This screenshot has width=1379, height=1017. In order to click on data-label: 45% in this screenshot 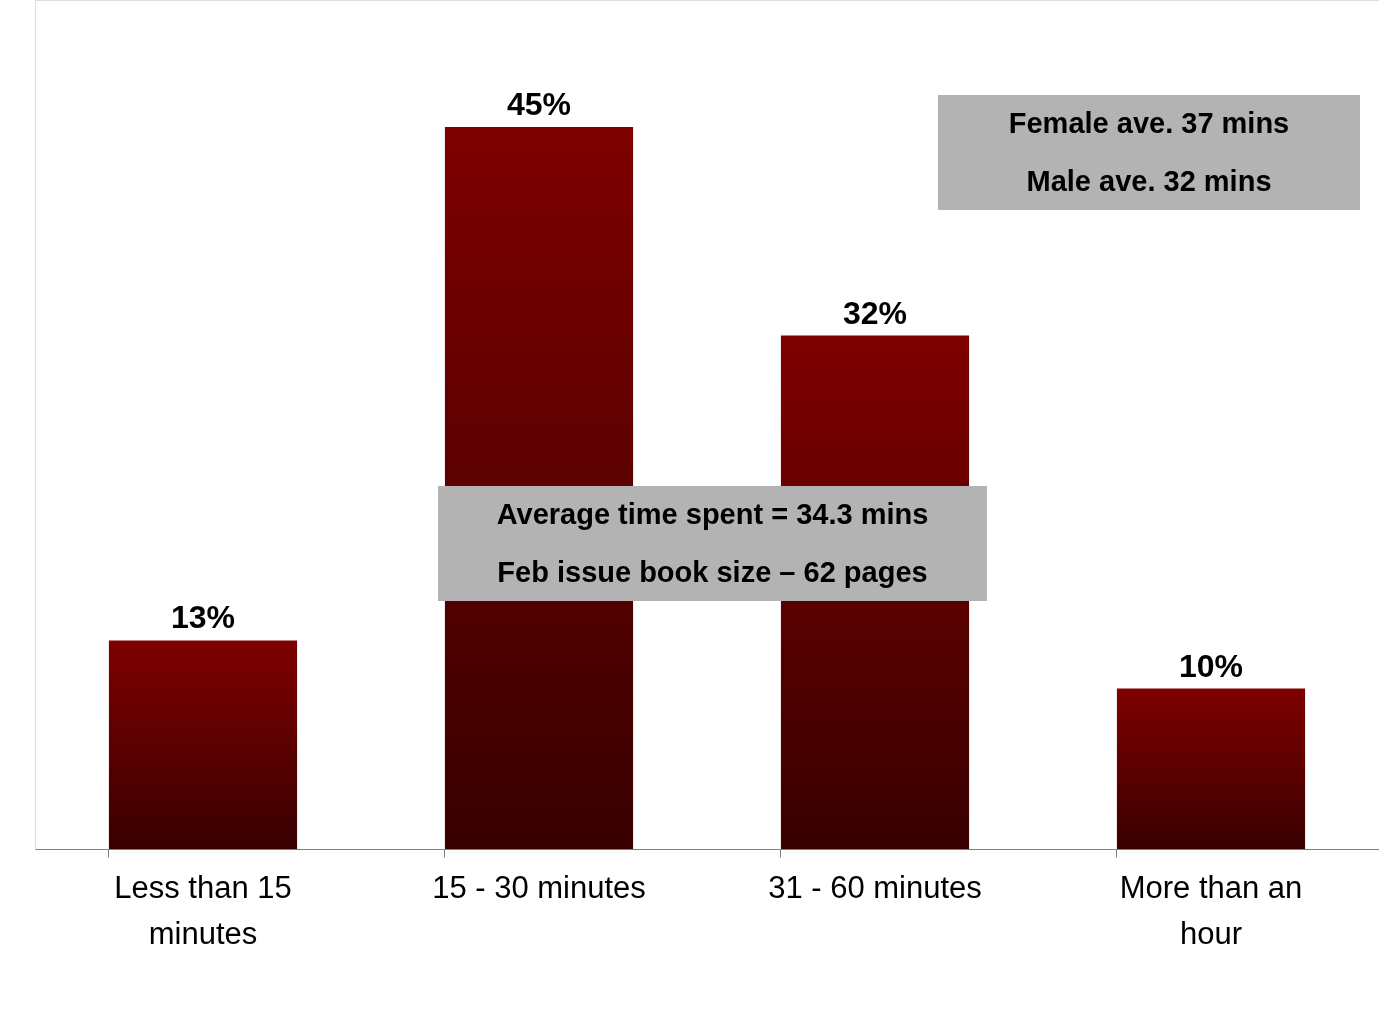, I will do `click(539, 104)`.